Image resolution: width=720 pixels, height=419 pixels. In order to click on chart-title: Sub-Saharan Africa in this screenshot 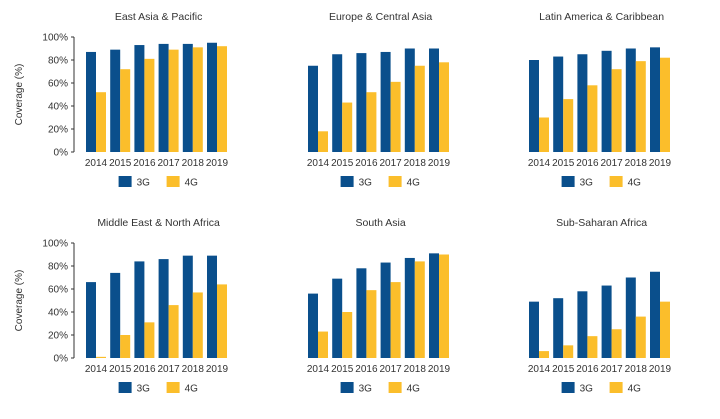, I will do `click(601, 223)`.